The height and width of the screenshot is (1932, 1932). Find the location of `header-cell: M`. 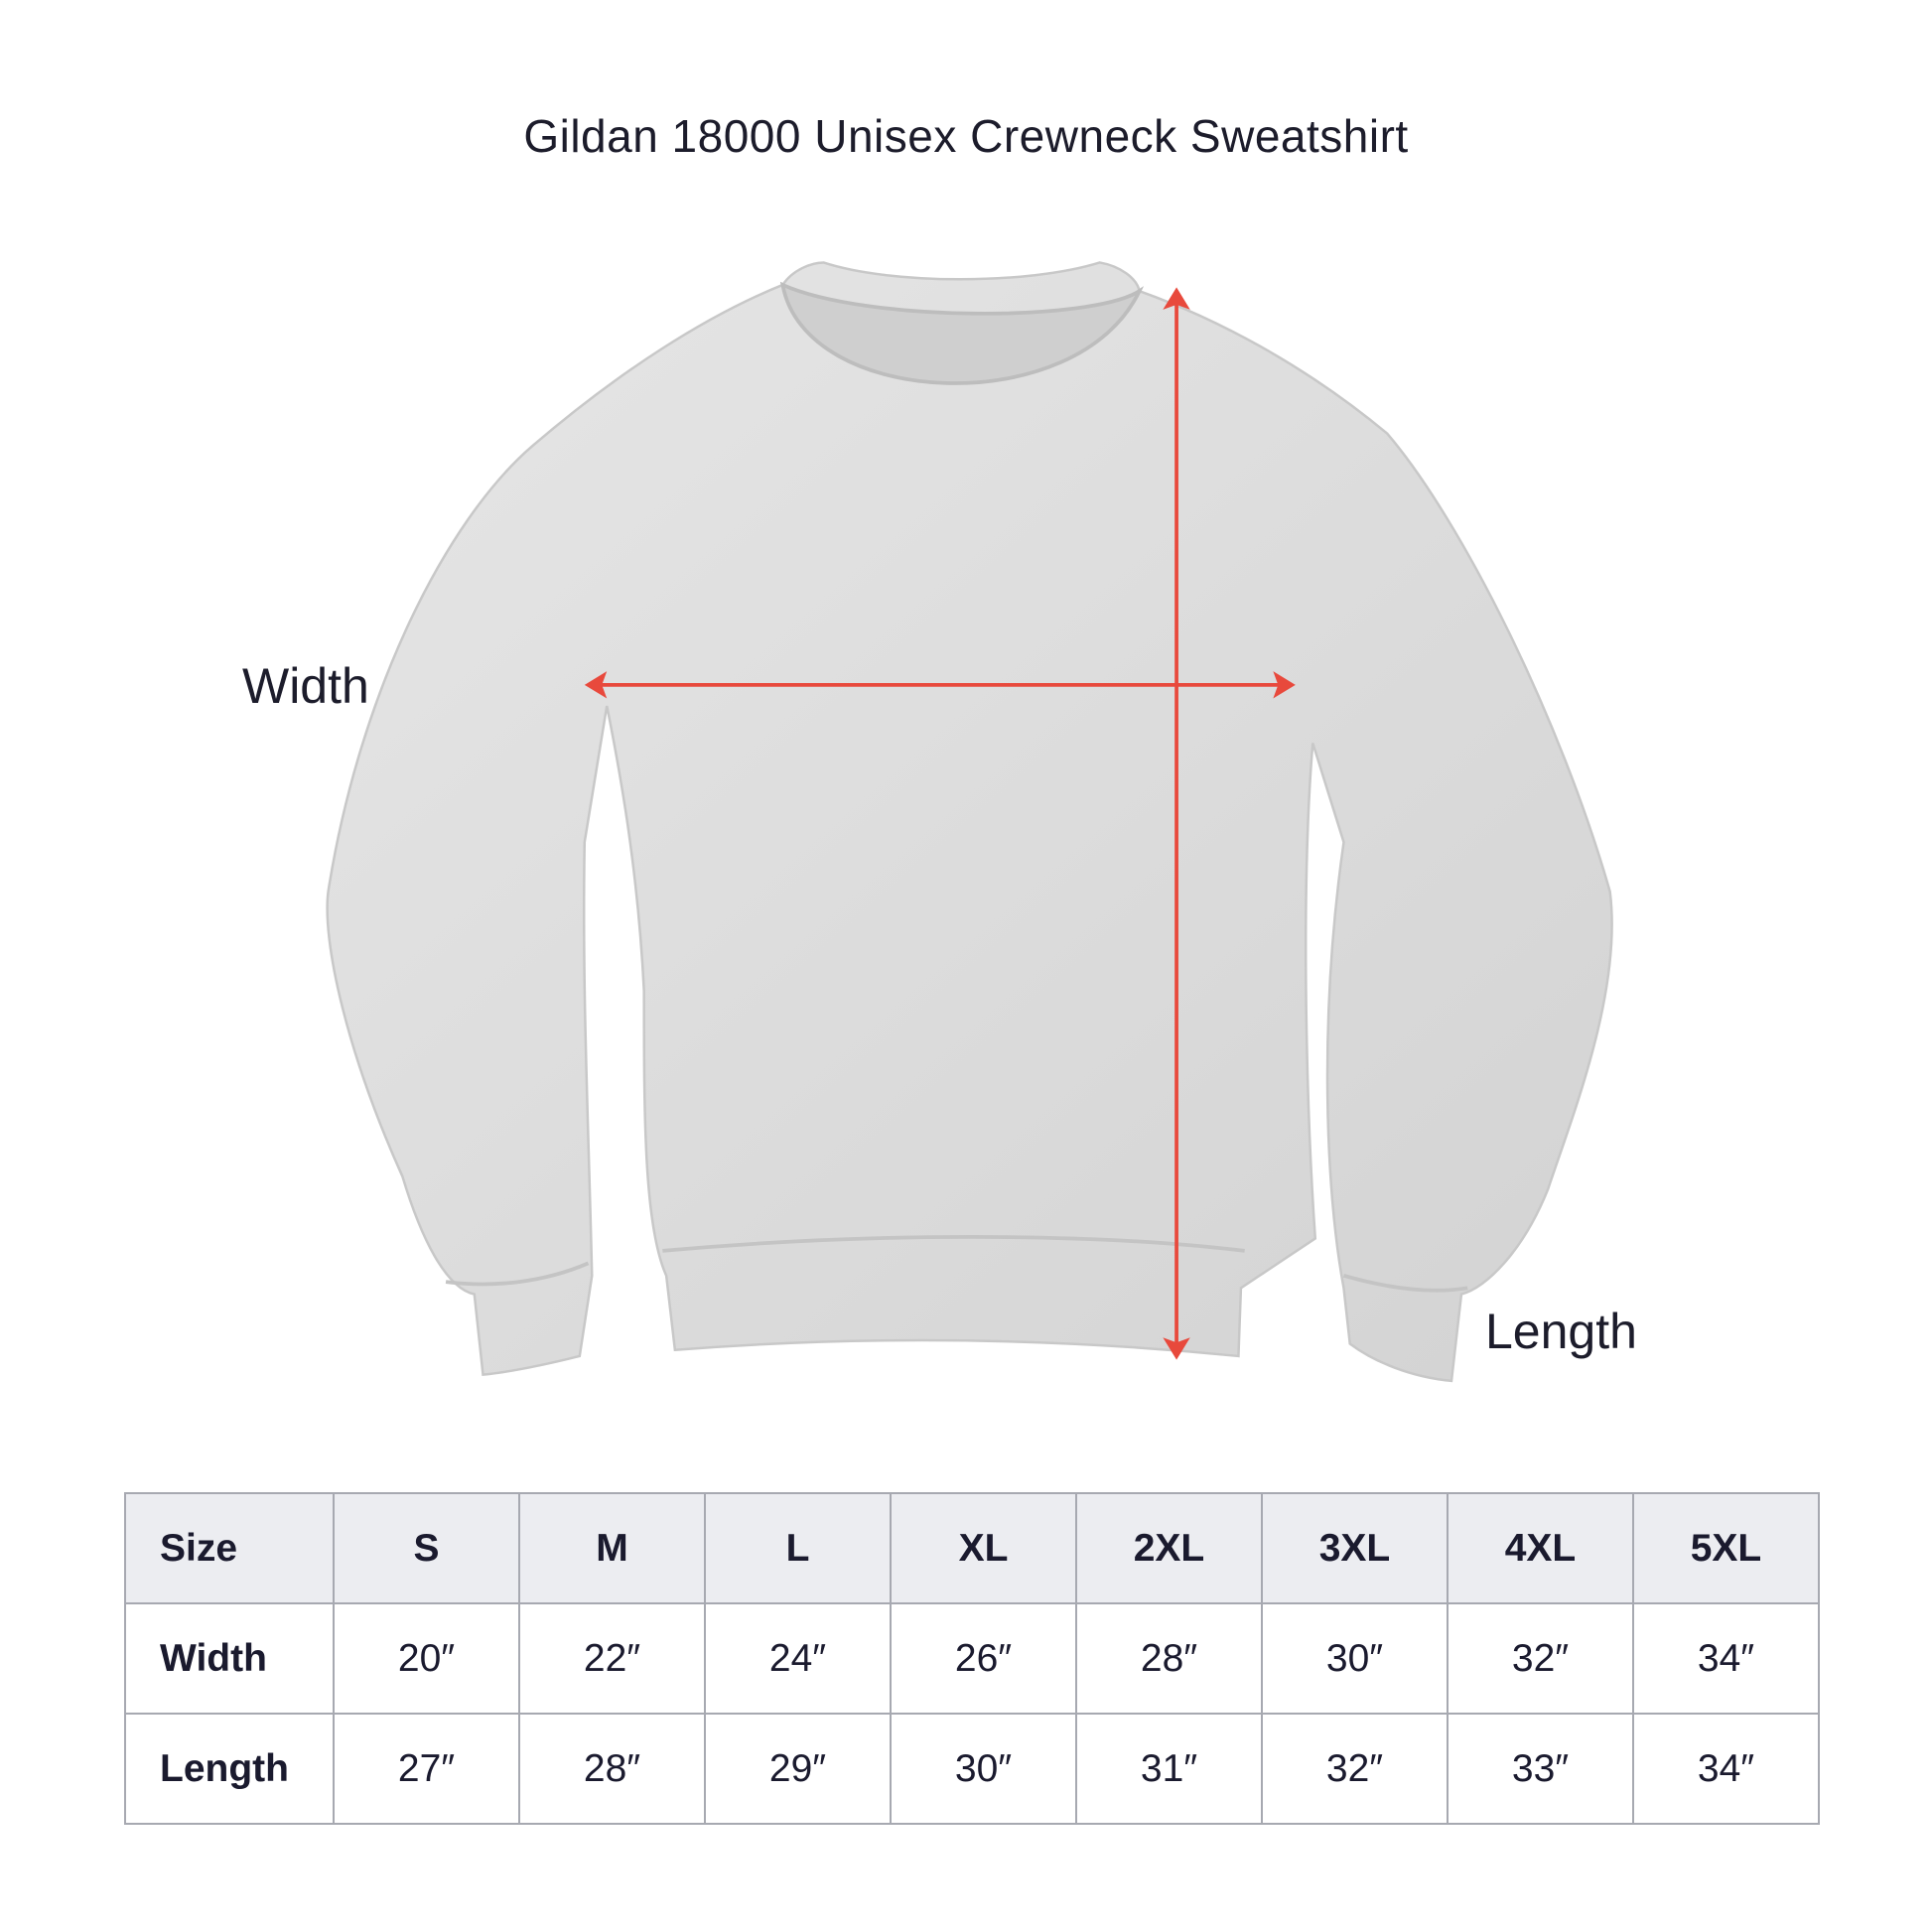

header-cell: M is located at coordinates (612, 1548).